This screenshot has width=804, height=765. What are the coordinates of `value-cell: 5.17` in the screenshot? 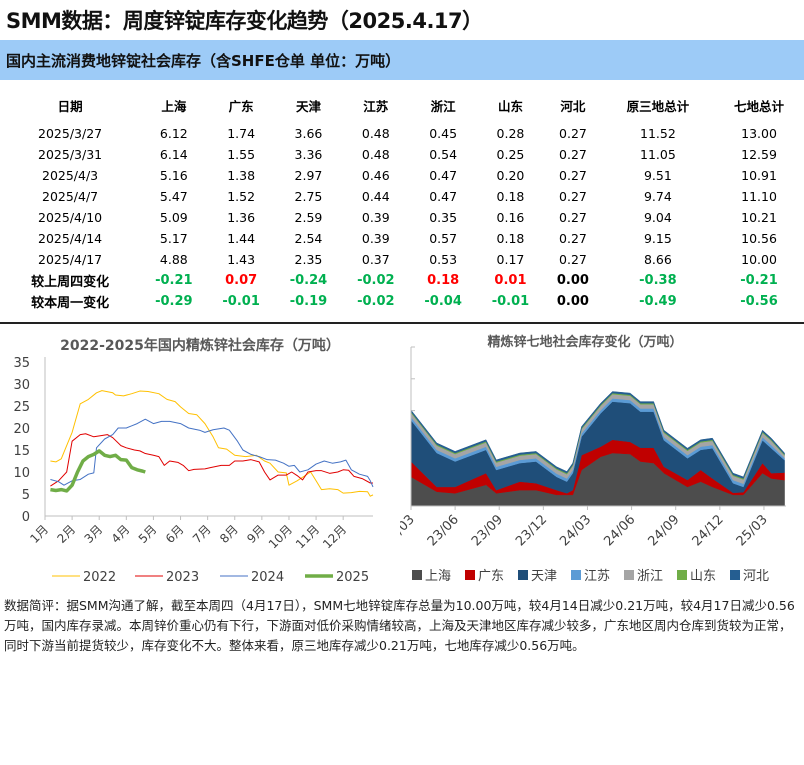 It's located at (173, 238).